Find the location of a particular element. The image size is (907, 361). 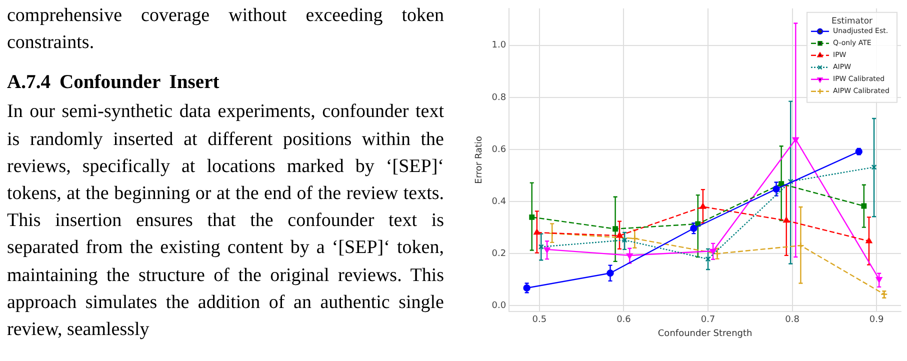

x-axis-title: Confounder Strength is located at coordinates (705, 333).